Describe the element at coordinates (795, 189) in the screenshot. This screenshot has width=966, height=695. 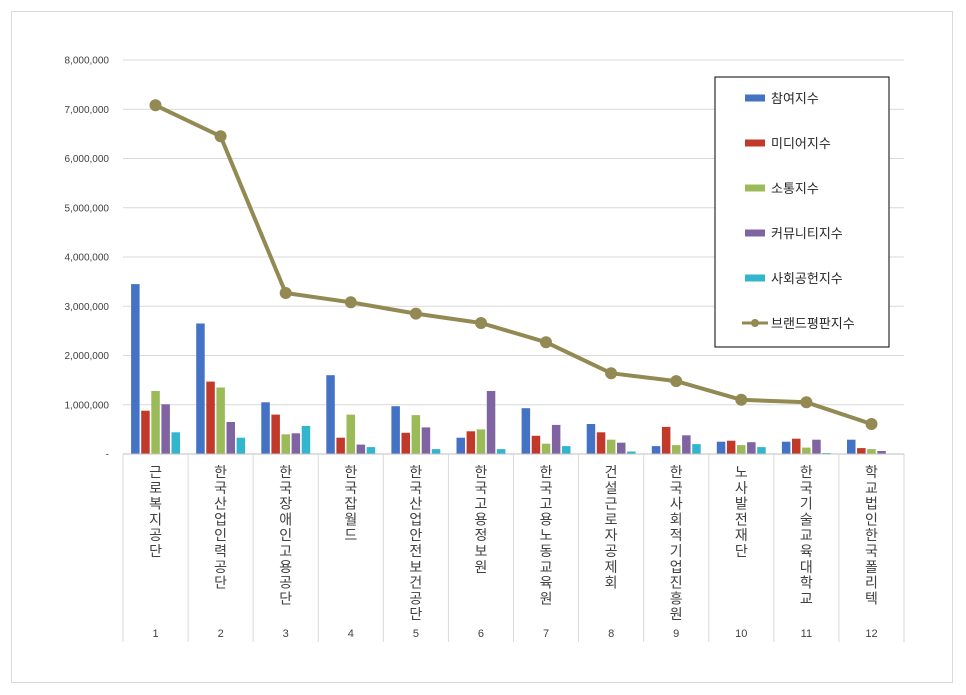
I see `legend-label-3: 소통지수` at that location.